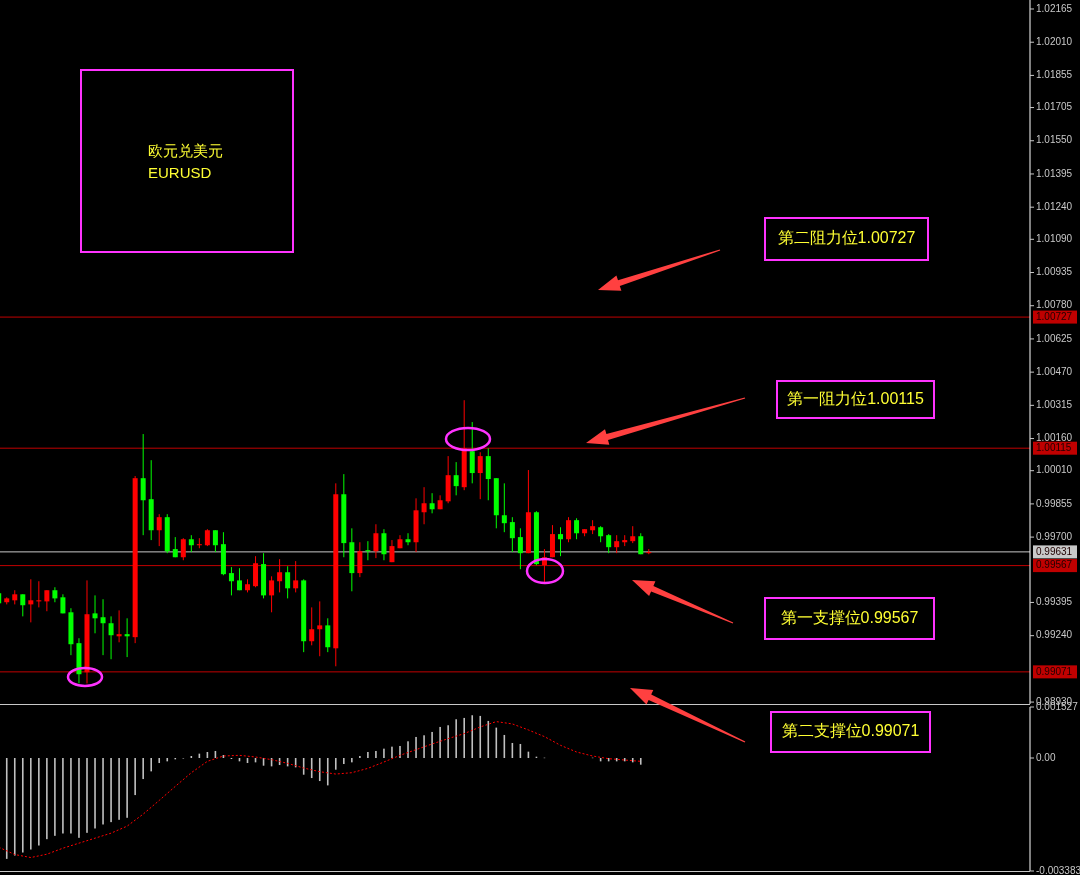  I want to click on y-tick-label: 1.01705, so click(1054, 107).